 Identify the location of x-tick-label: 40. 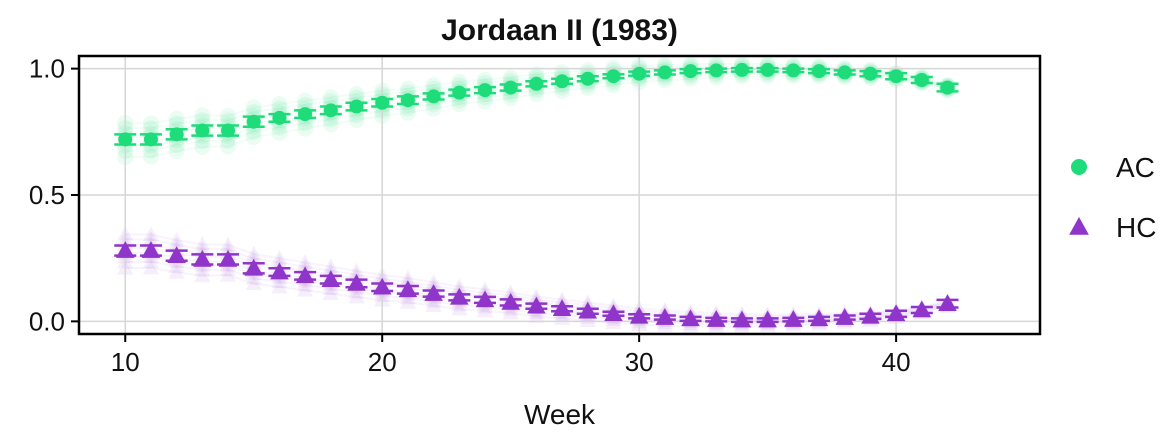
(896, 362).